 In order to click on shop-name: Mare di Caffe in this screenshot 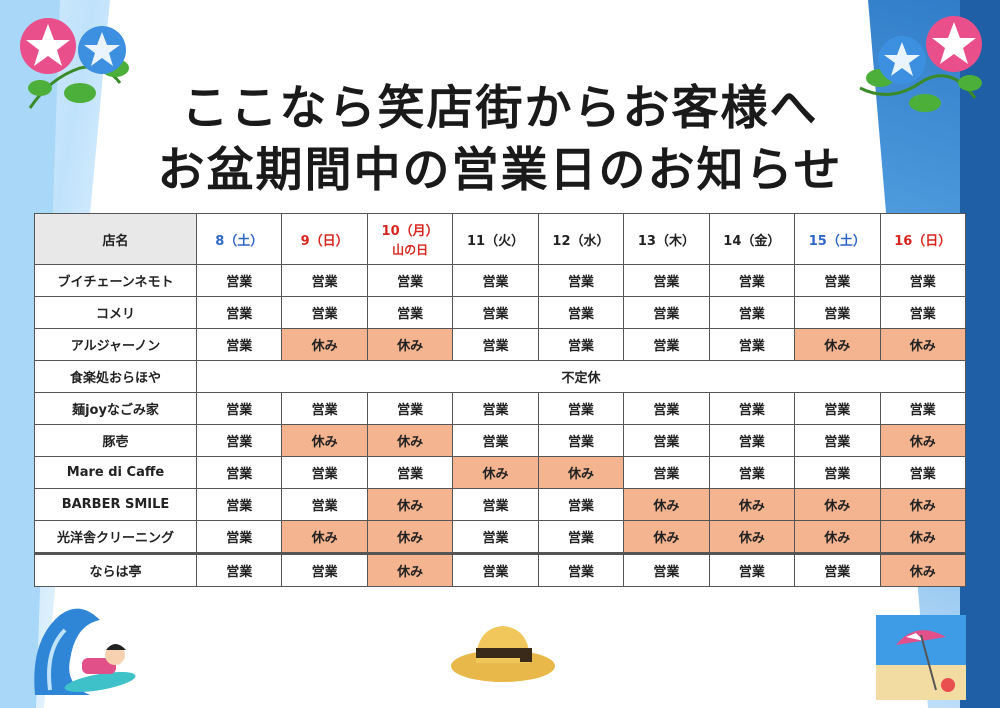, I will do `click(115, 472)`.